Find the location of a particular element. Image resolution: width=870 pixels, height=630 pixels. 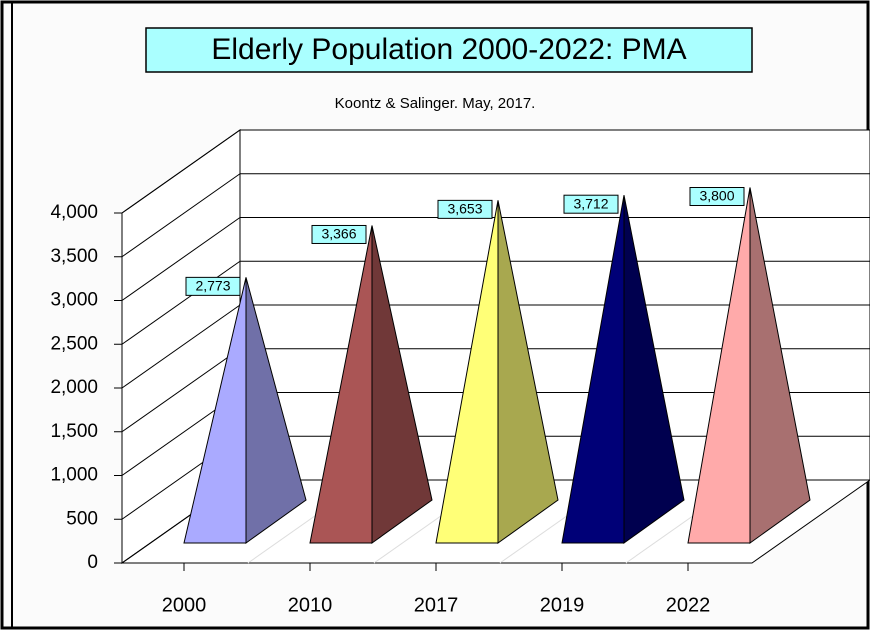

y-tick-label: 3,500 is located at coordinates (74, 256).